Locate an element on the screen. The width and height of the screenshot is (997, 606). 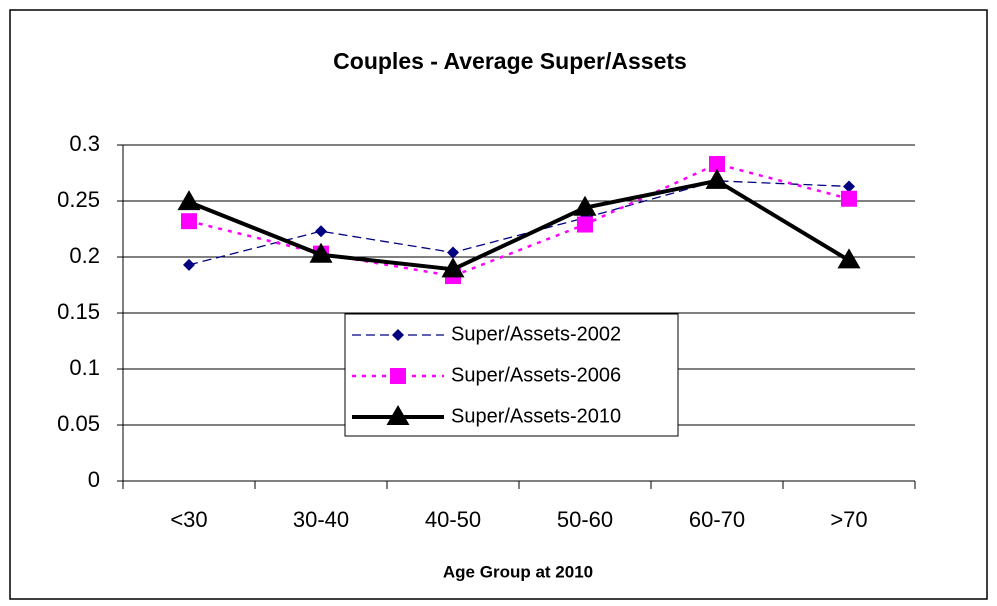
x-tick-label: 50-60 is located at coordinates (585, 519).